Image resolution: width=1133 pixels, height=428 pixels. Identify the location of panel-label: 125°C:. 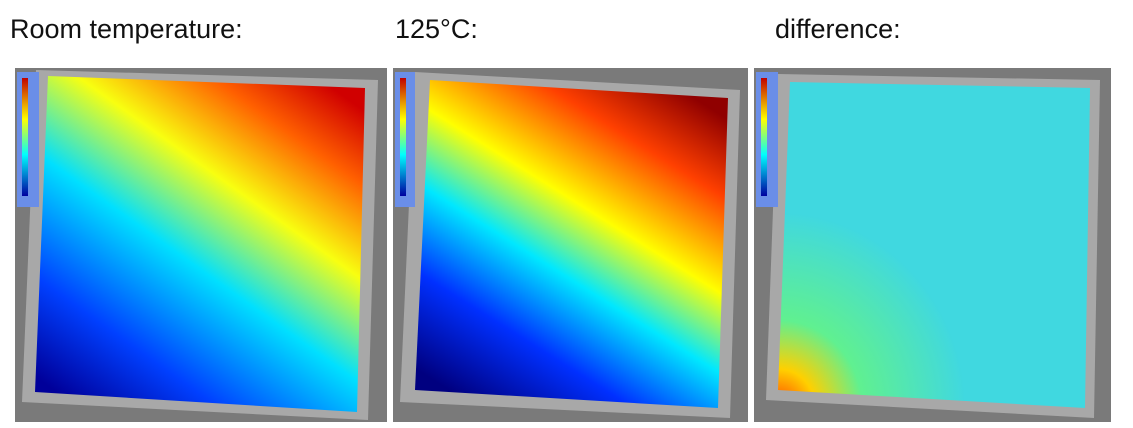
(436, 29).